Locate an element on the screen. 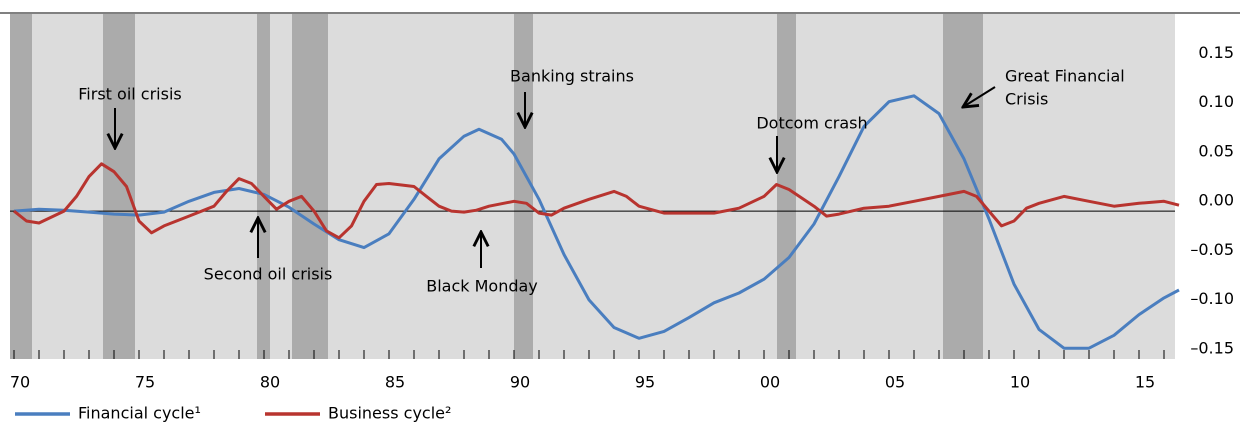  x-tick-label: 15 is located at coordinates (1145, 382).